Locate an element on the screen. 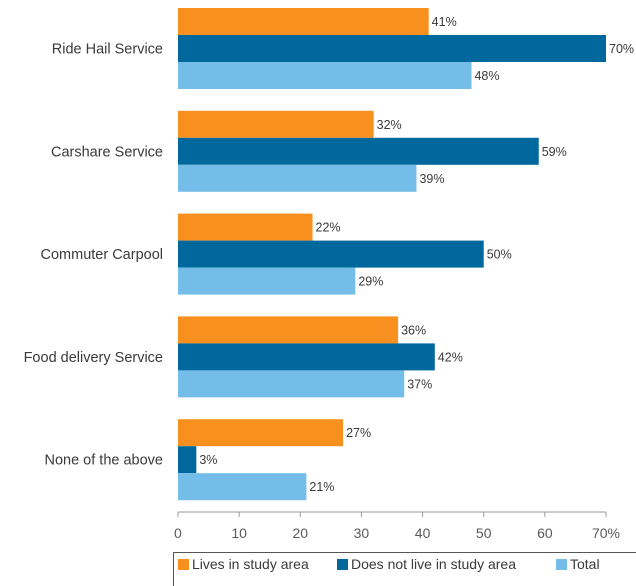 The height and width of the screenshot is (586, 636). bar-lives-in-study-area-none-of-the-above is located at coordinates (260, 432).